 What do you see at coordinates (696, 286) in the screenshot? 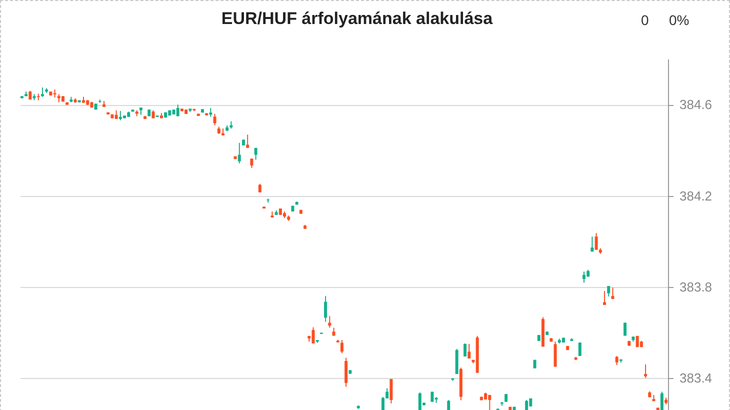
I see `y-tick-label: 383.8` at bounding box center [696, 286].